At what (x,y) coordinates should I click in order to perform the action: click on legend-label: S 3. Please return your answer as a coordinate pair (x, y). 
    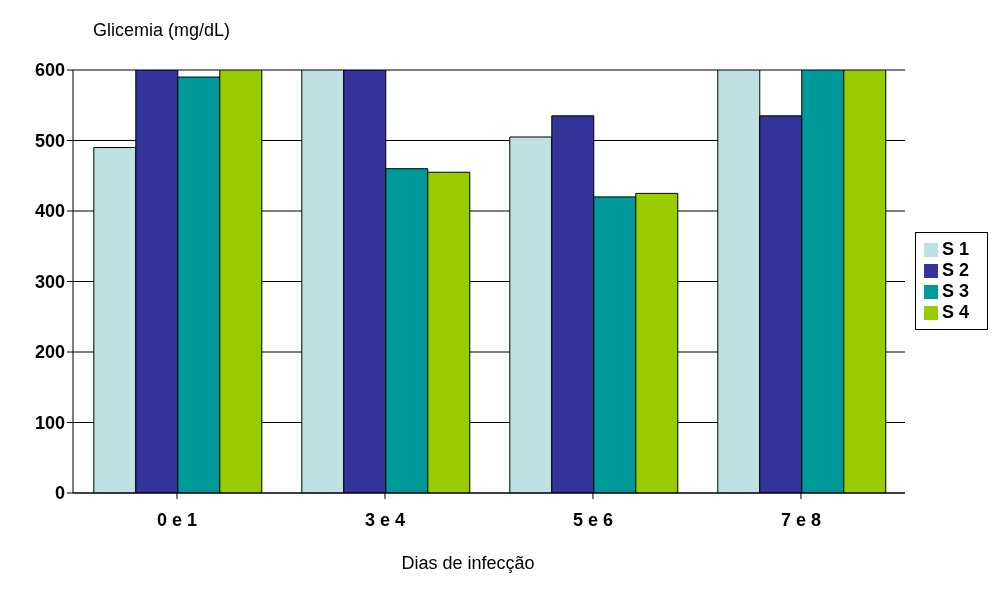
    Looking at the image, I should click on (955, 290).